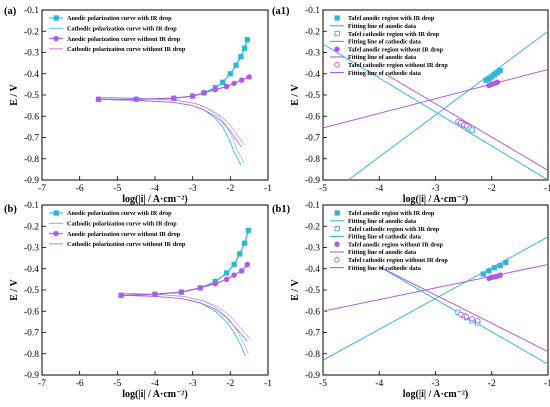 The image size is (550, 407). Describe the element at coordinates (154, 394) in the screenshot. I see `x-axis-title: log(|i| / A·cm⁻²)` at that location.